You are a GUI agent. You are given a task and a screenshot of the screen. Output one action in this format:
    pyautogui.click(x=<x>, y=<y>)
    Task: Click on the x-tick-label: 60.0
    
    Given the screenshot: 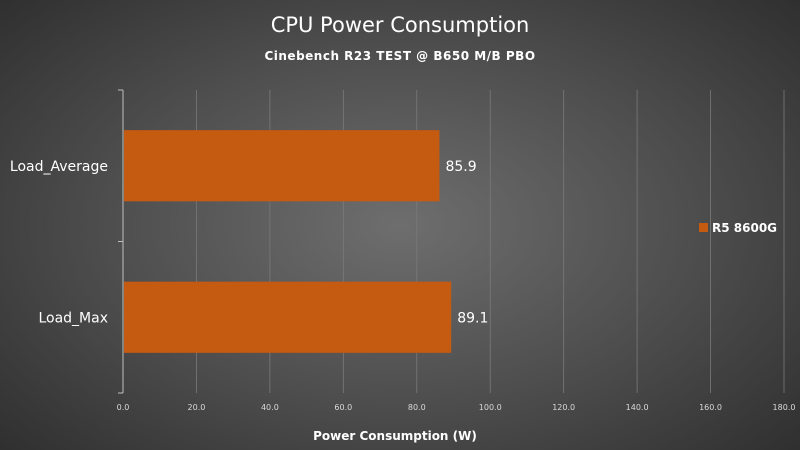 What is the action you would take?
    pyautogui.click(x=343, y=407)
    